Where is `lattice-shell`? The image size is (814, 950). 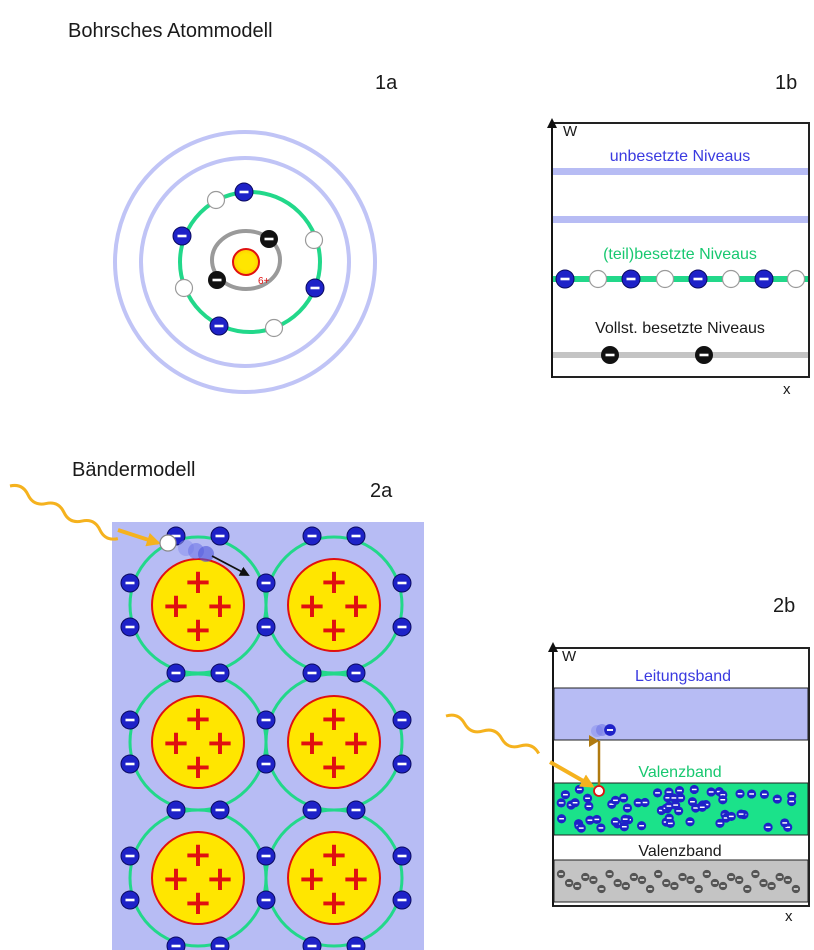 lattice-shell is located at coordinates (334, 878).